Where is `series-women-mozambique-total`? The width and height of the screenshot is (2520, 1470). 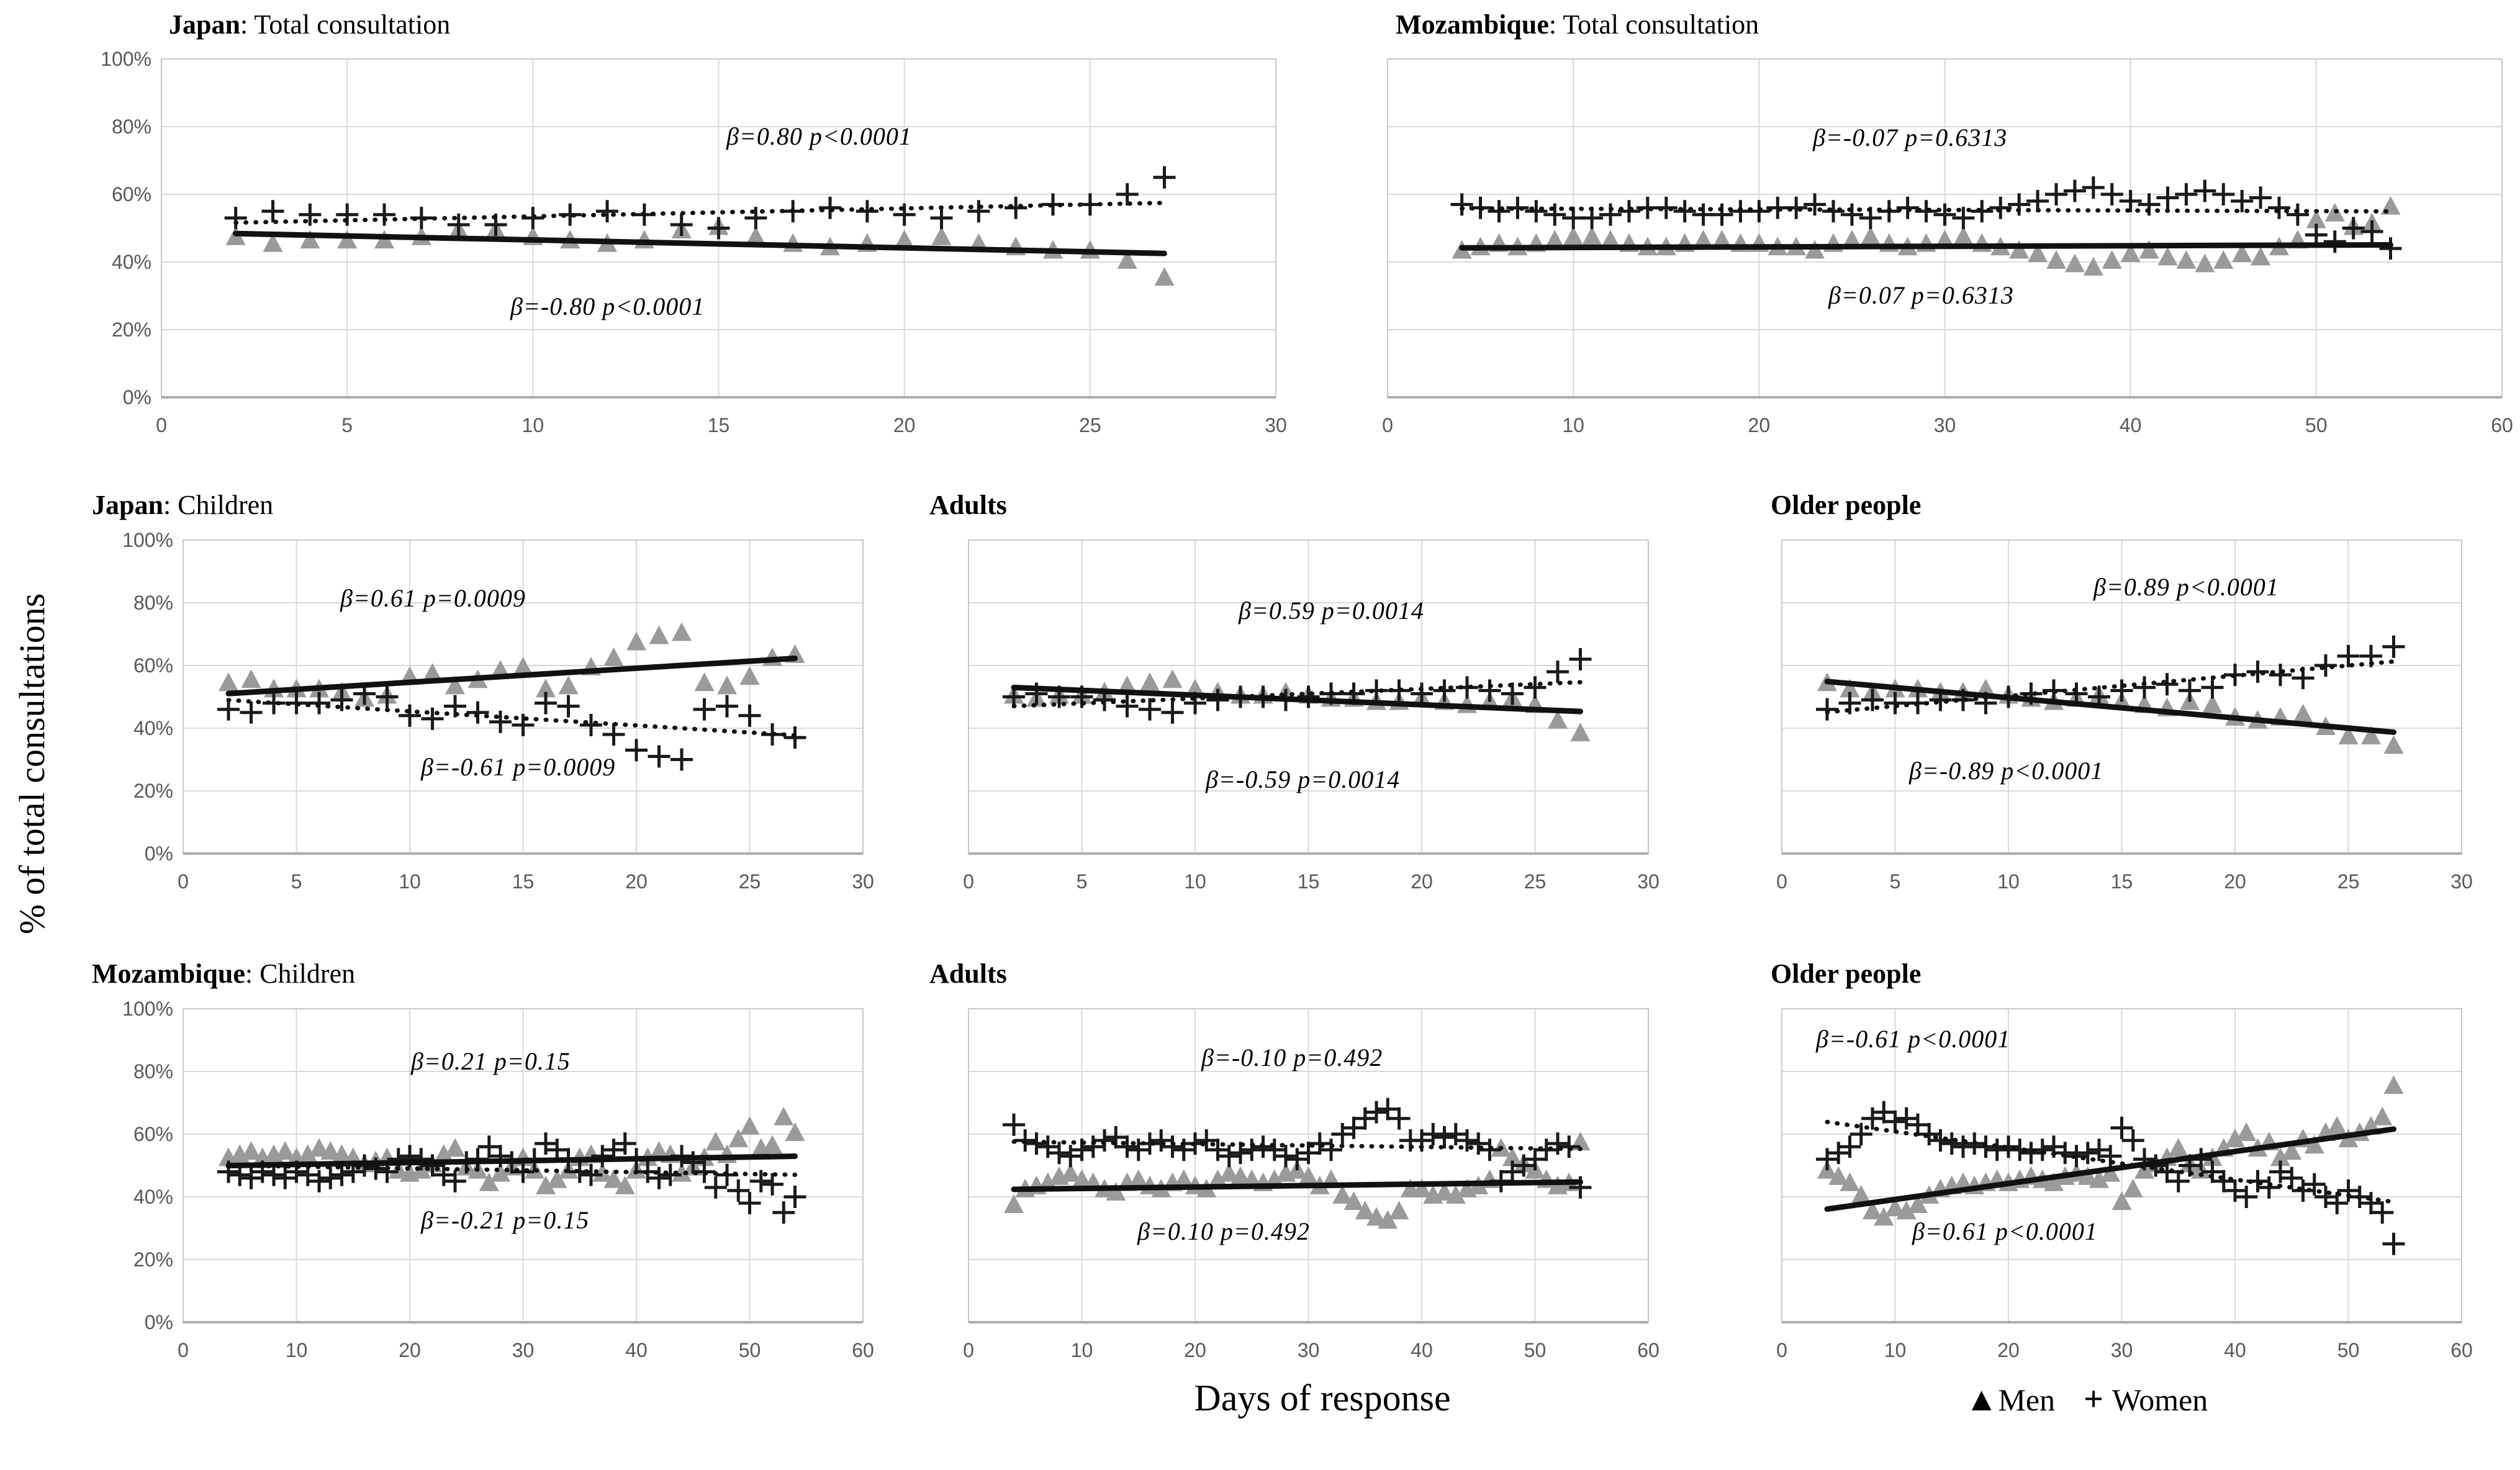
series-women-mozambique-total is located at coordinates (1926, 218).